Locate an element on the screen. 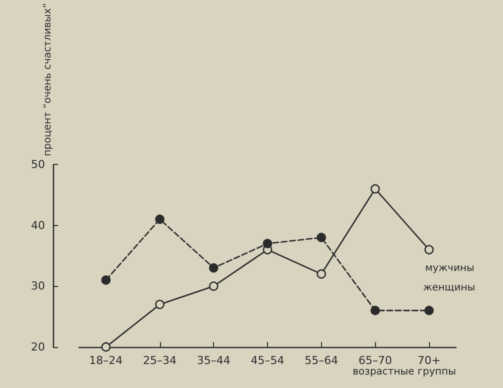  x-tick-label: 35–44 is located at coordinates (213, 360).